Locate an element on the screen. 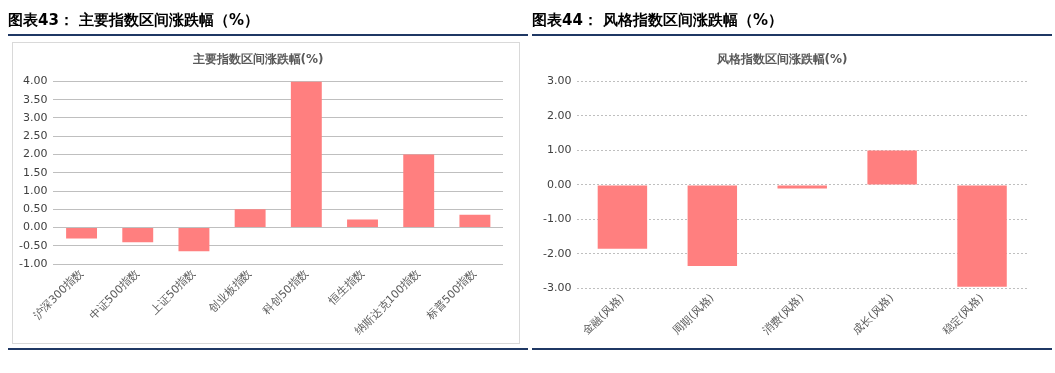 This screenshot has height=373, width=1055. x-tick-label: 稳定(风格) is located at coordinates (963, 314).